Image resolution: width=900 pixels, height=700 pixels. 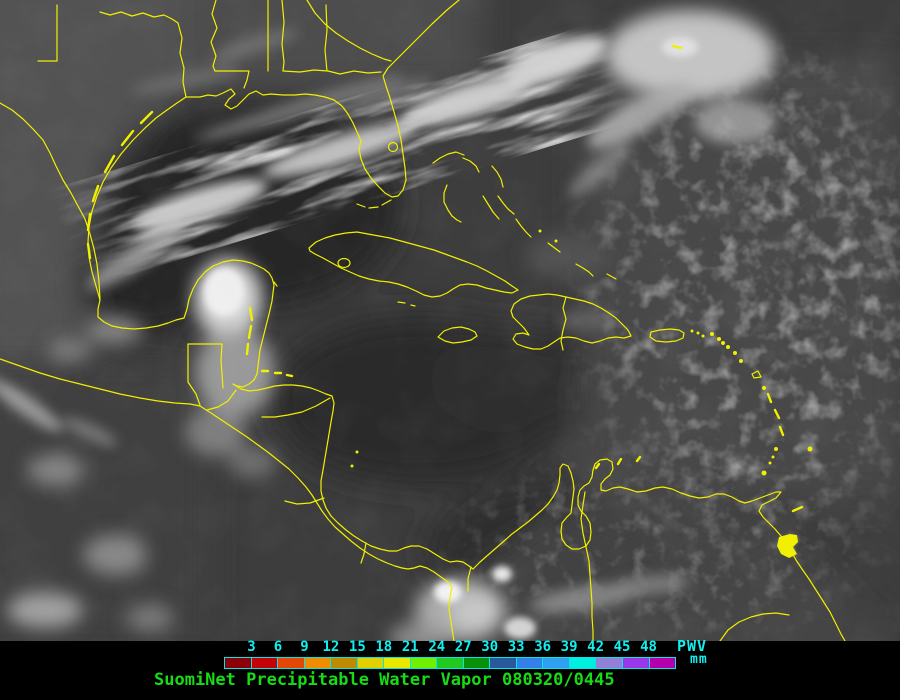 What do you see at coordinates (437, 647) in the screenshot?
I see `colorbar-tick-label: 24` at bounding box center [437, 647].